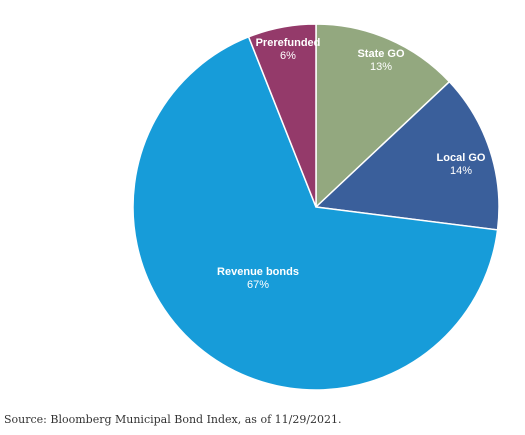  What do you see at coordinates (383, 116) in the screenshot?
I see `pie-slice-state-go` at bounding box center [383, 116].